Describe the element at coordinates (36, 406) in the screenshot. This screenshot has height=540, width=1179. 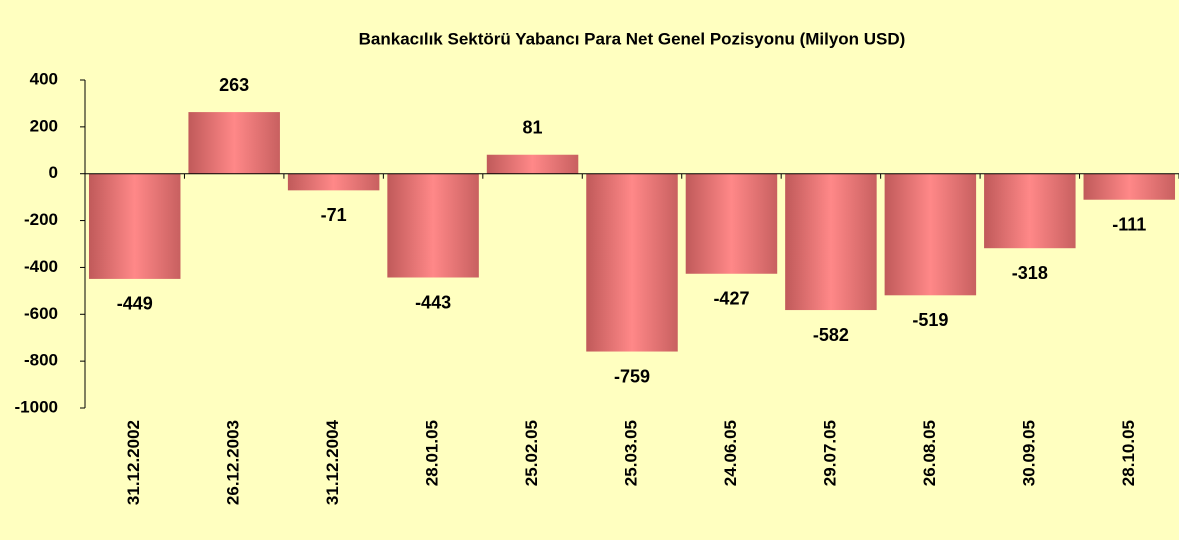
I see `y-tick-label: -1000` at that location.